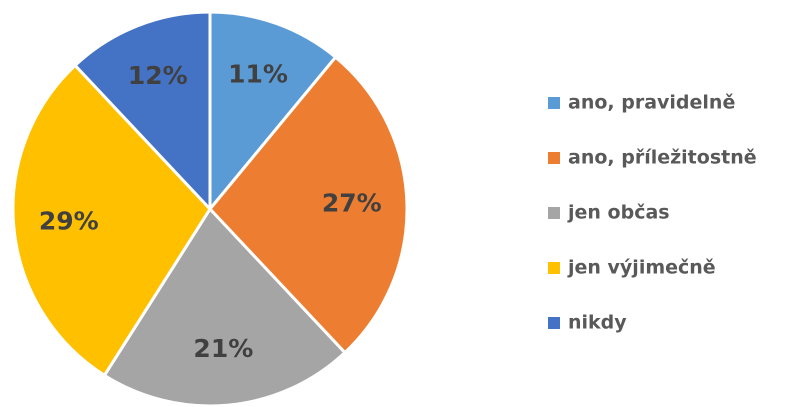 The image size is (805, 407). What do you see at coordinates (158, 75) in the screenshot?
I see `data-label: 12%` at bounding box center [158, 75].